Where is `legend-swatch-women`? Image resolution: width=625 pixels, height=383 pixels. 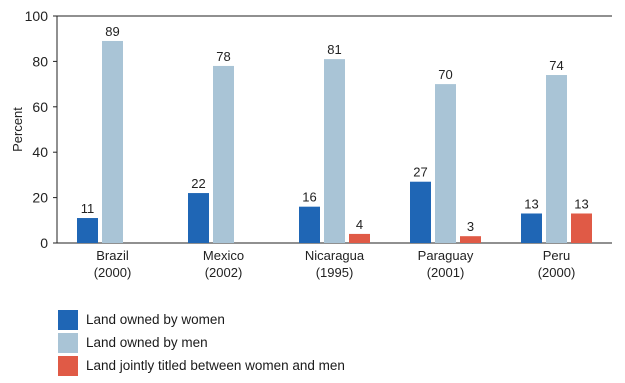
legend-swatch-women is located at coordinates (68, 319).